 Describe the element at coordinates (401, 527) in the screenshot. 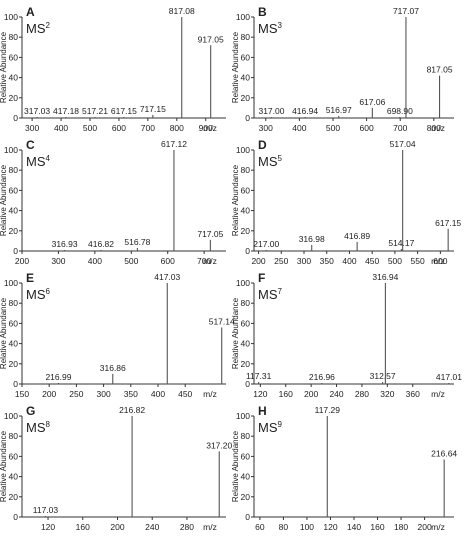

I see `x-tick-label: 180` at that location.